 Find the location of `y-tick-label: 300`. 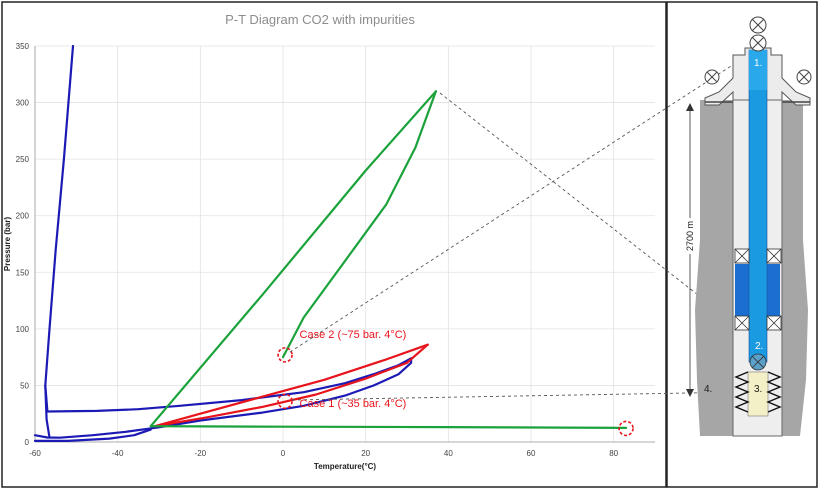

y-tick-label: 300 is located at coordinates (23, 103).